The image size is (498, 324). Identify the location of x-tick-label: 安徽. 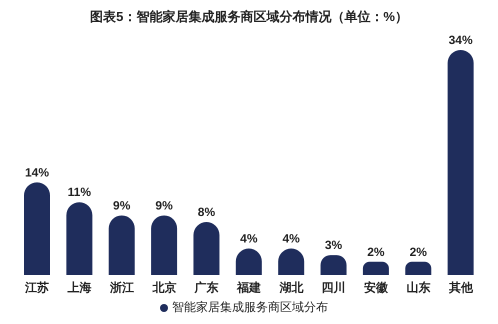
(377, 287).